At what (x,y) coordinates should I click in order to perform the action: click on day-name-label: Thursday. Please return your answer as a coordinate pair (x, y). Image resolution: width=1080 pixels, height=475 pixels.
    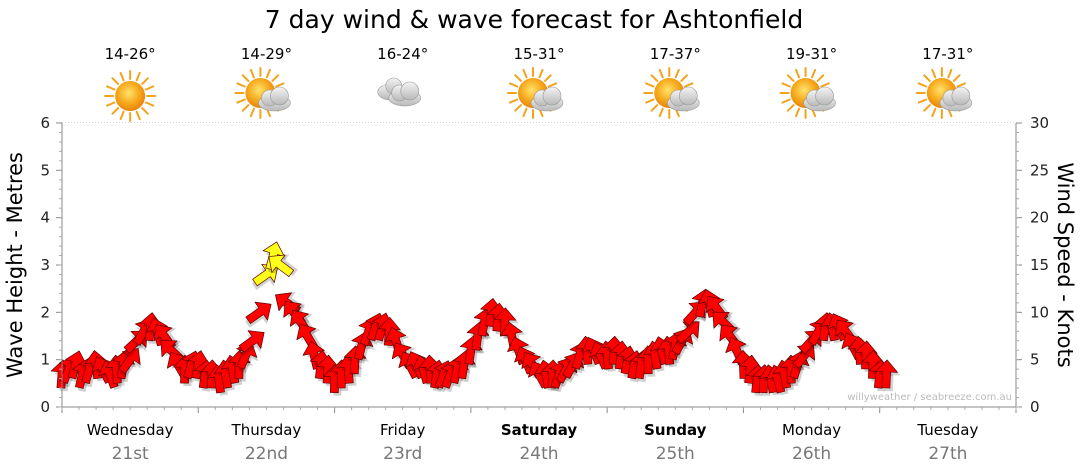
    Looking at the image, I should click on (266, 430).